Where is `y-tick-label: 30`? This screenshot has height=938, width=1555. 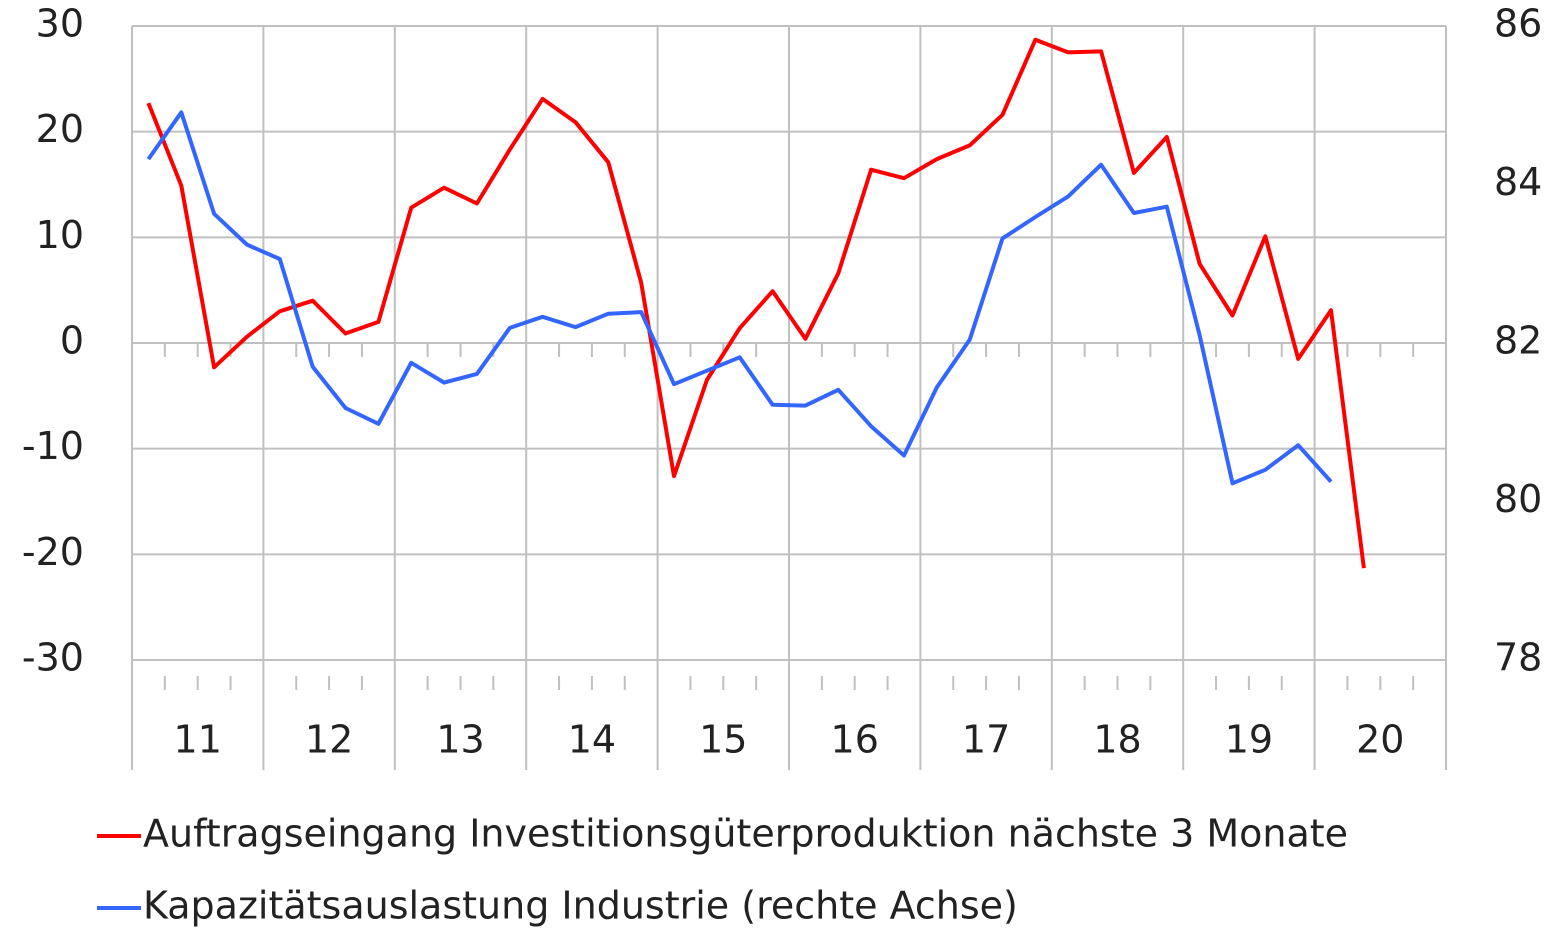
y-tick-label: 30 is located at coordinates (60, 24).